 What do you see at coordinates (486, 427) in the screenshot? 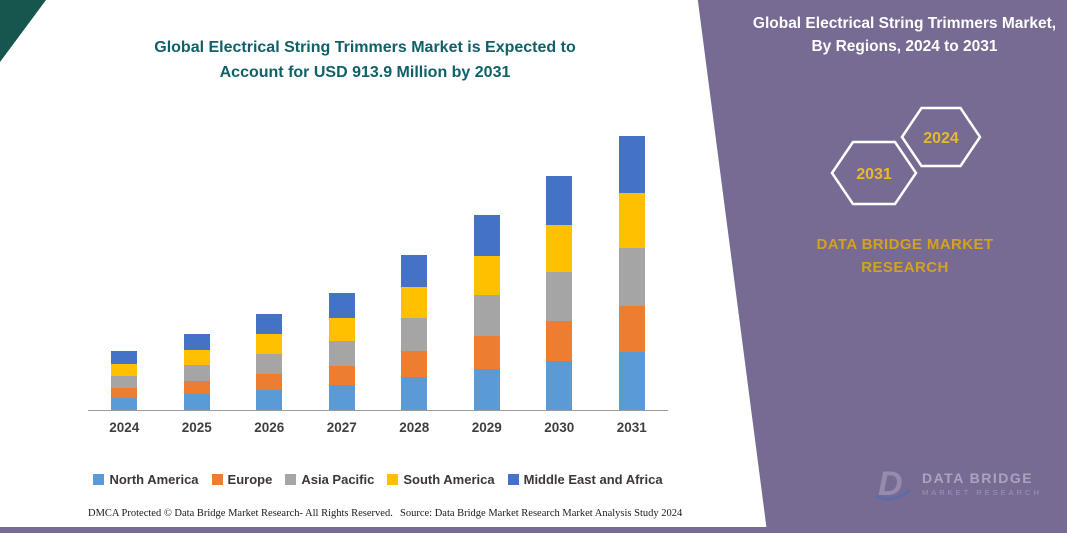
I see `x-axis-label: 2029` at bounding box center [486, 427].